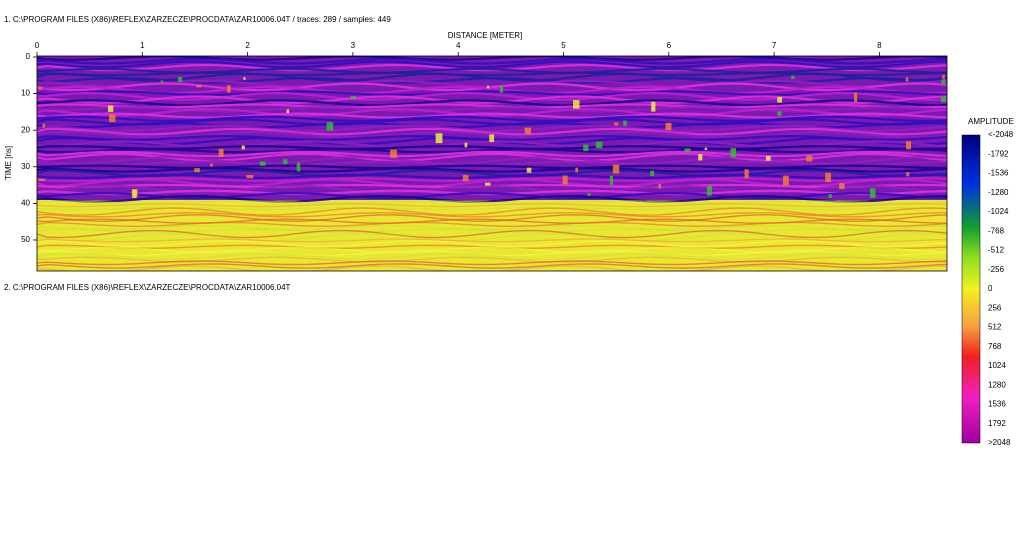  What do you see at coordinates (669, 45) in the screenshot?
I see `x-tick-label: 6` at bounding box center [669, 45].